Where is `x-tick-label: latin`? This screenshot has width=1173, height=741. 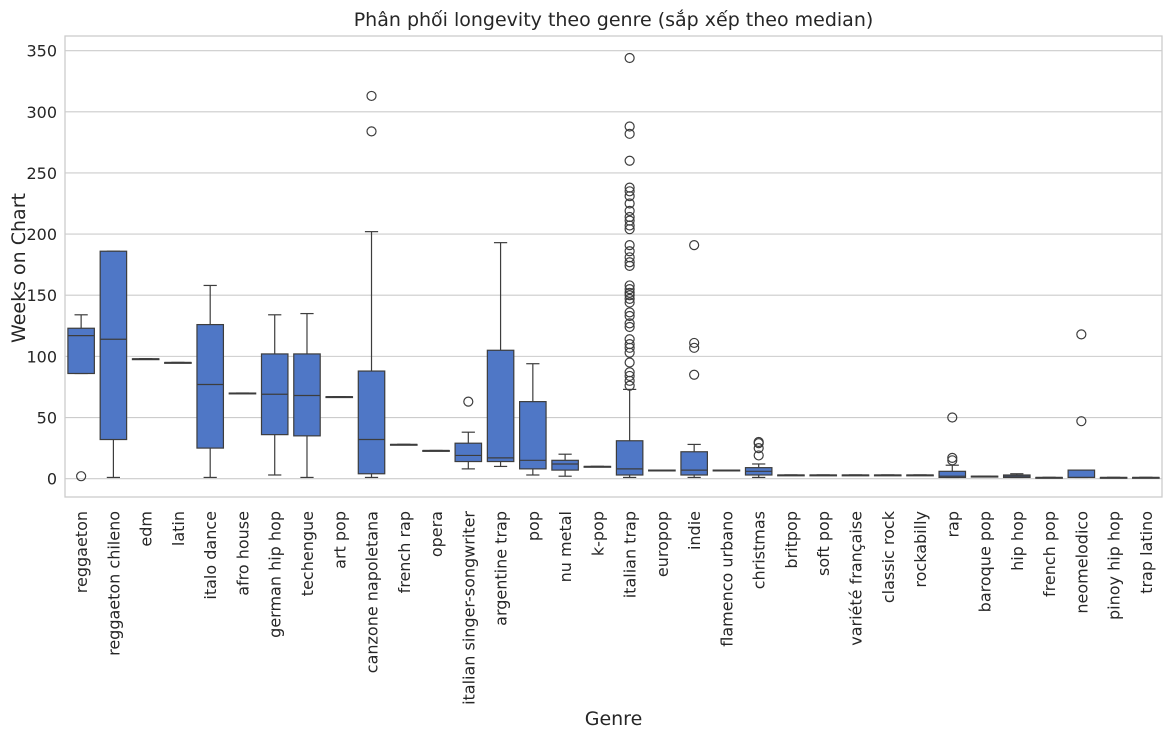 x-tick-label: latin is located at coordinates (178, 528).